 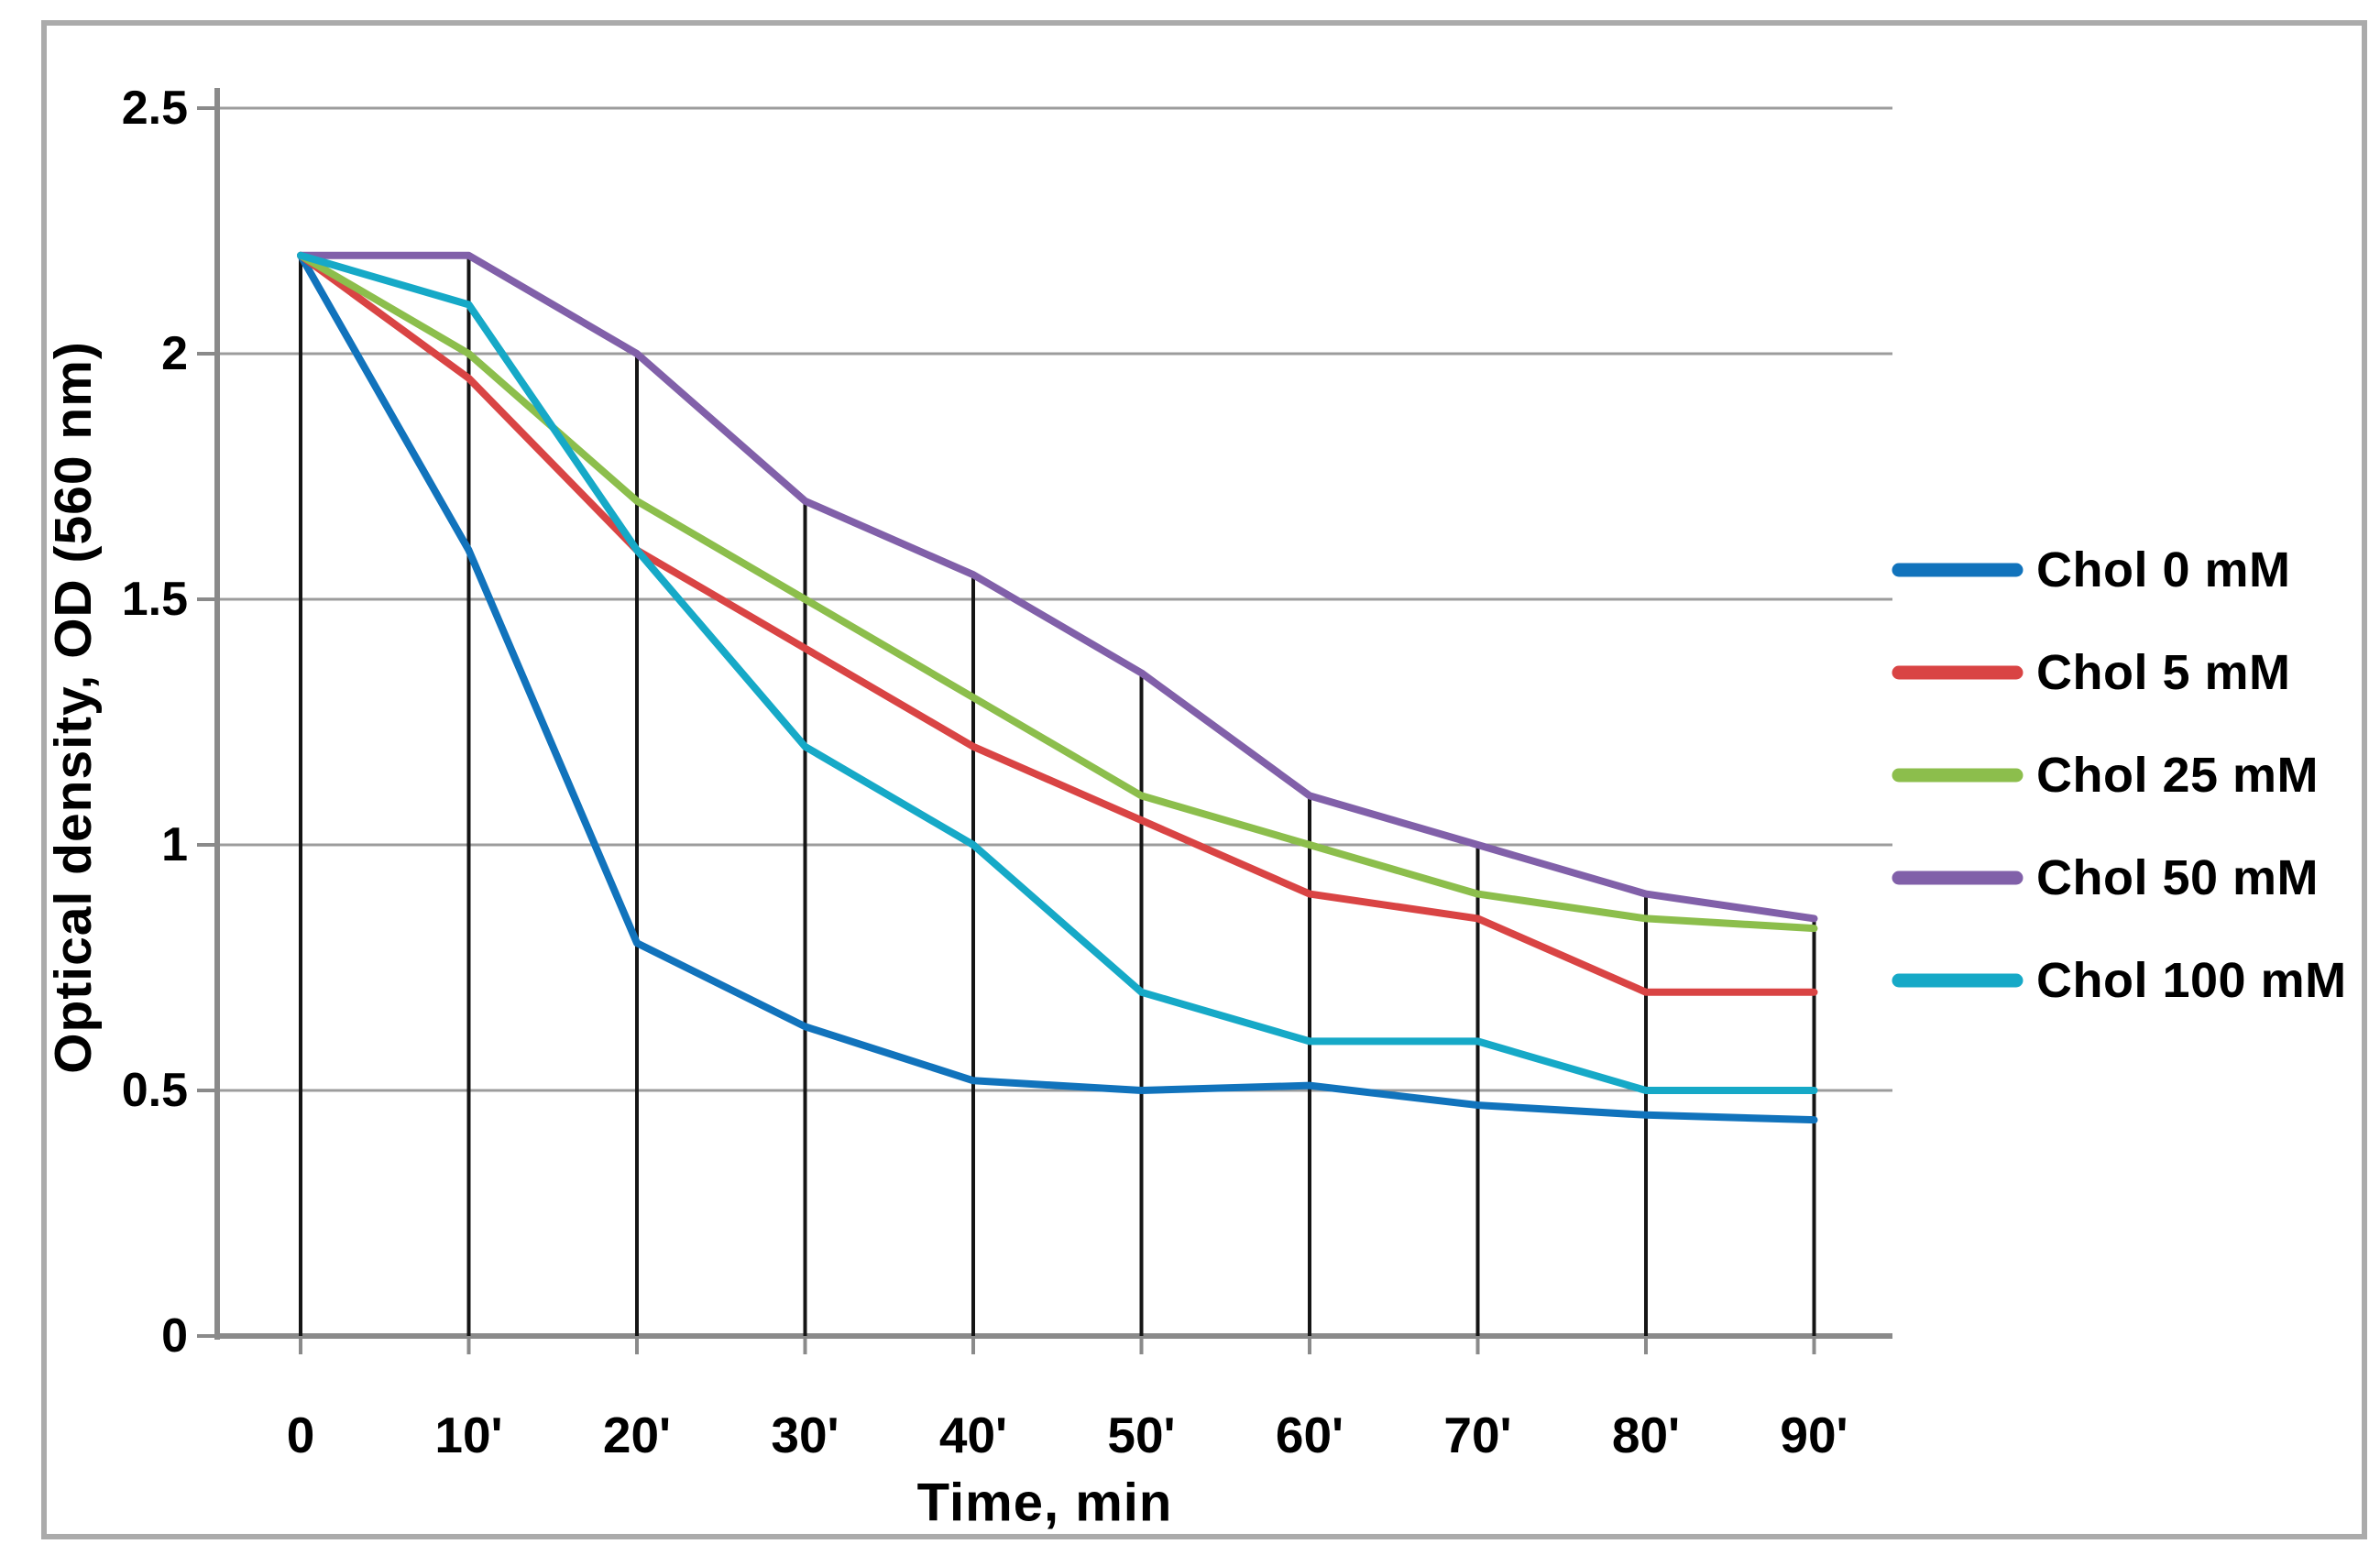 What do you see at coordinates (301, 1435) in the screenshot?
I see `x-tick-label-0: 0` at bounding box center [301, 1435].